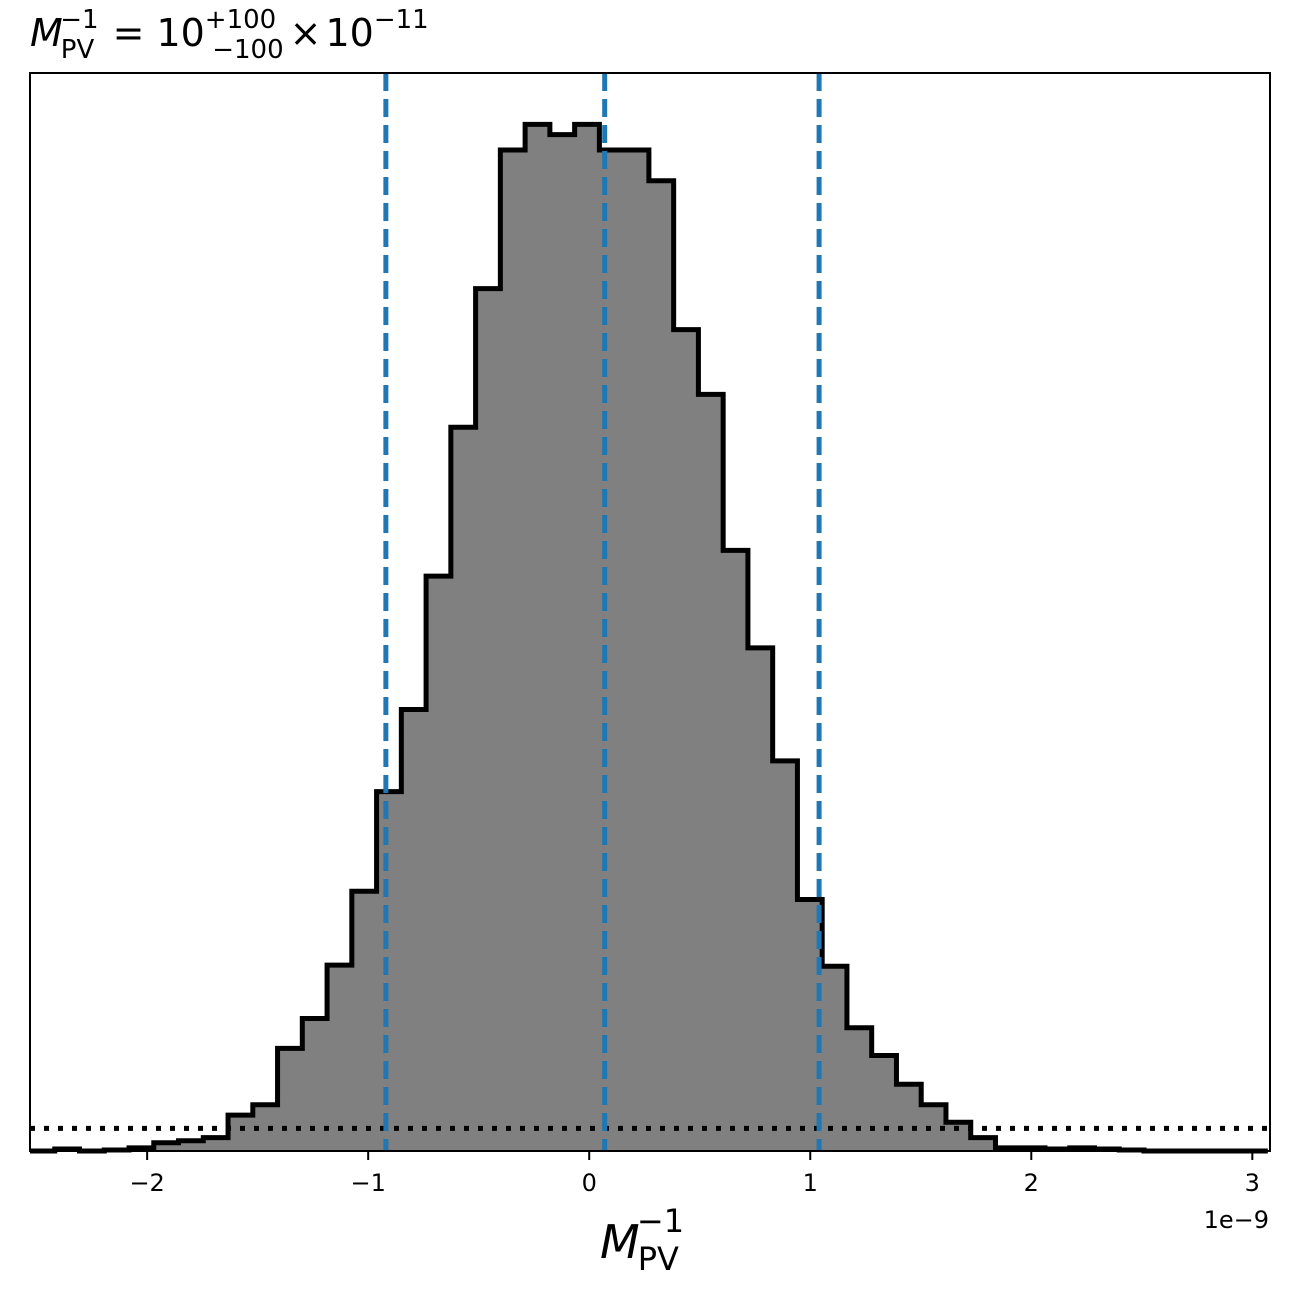 This screenshot has height=1293, width=1289. What do you see at coordinates (1236, 1220) in the screenshot?
I see `x-offset-label: 1e−9` at bounding box center [1236, 1220].